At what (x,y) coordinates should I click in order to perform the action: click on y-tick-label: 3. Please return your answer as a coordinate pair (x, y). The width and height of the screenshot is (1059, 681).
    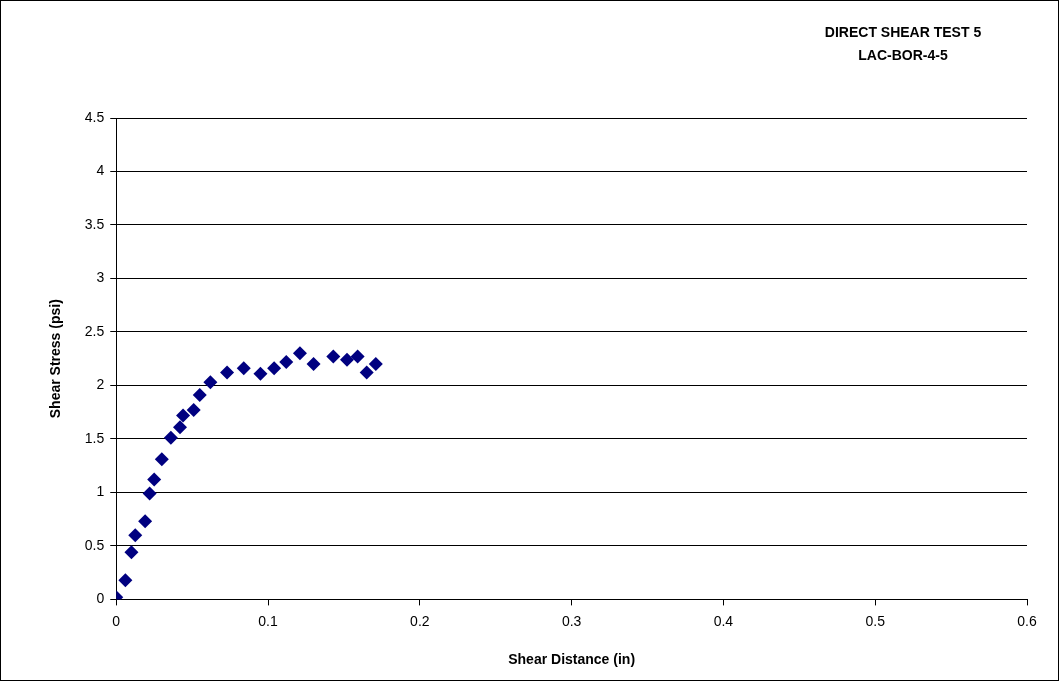
    Looking at the image, I should click on (100, 277).